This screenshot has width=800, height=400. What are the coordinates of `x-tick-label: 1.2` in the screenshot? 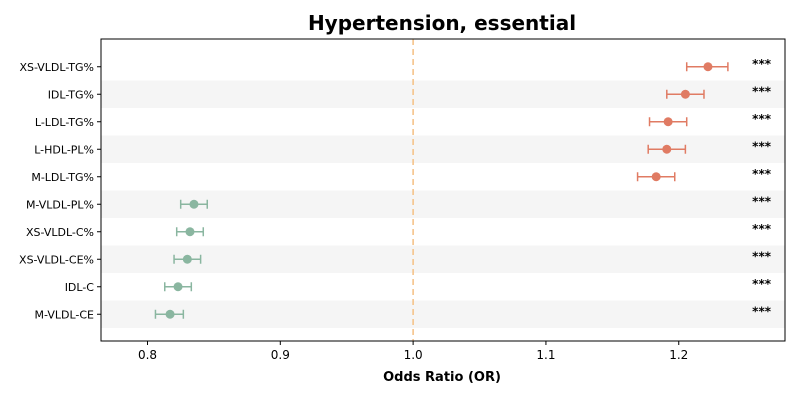 It's located at (678, 355).